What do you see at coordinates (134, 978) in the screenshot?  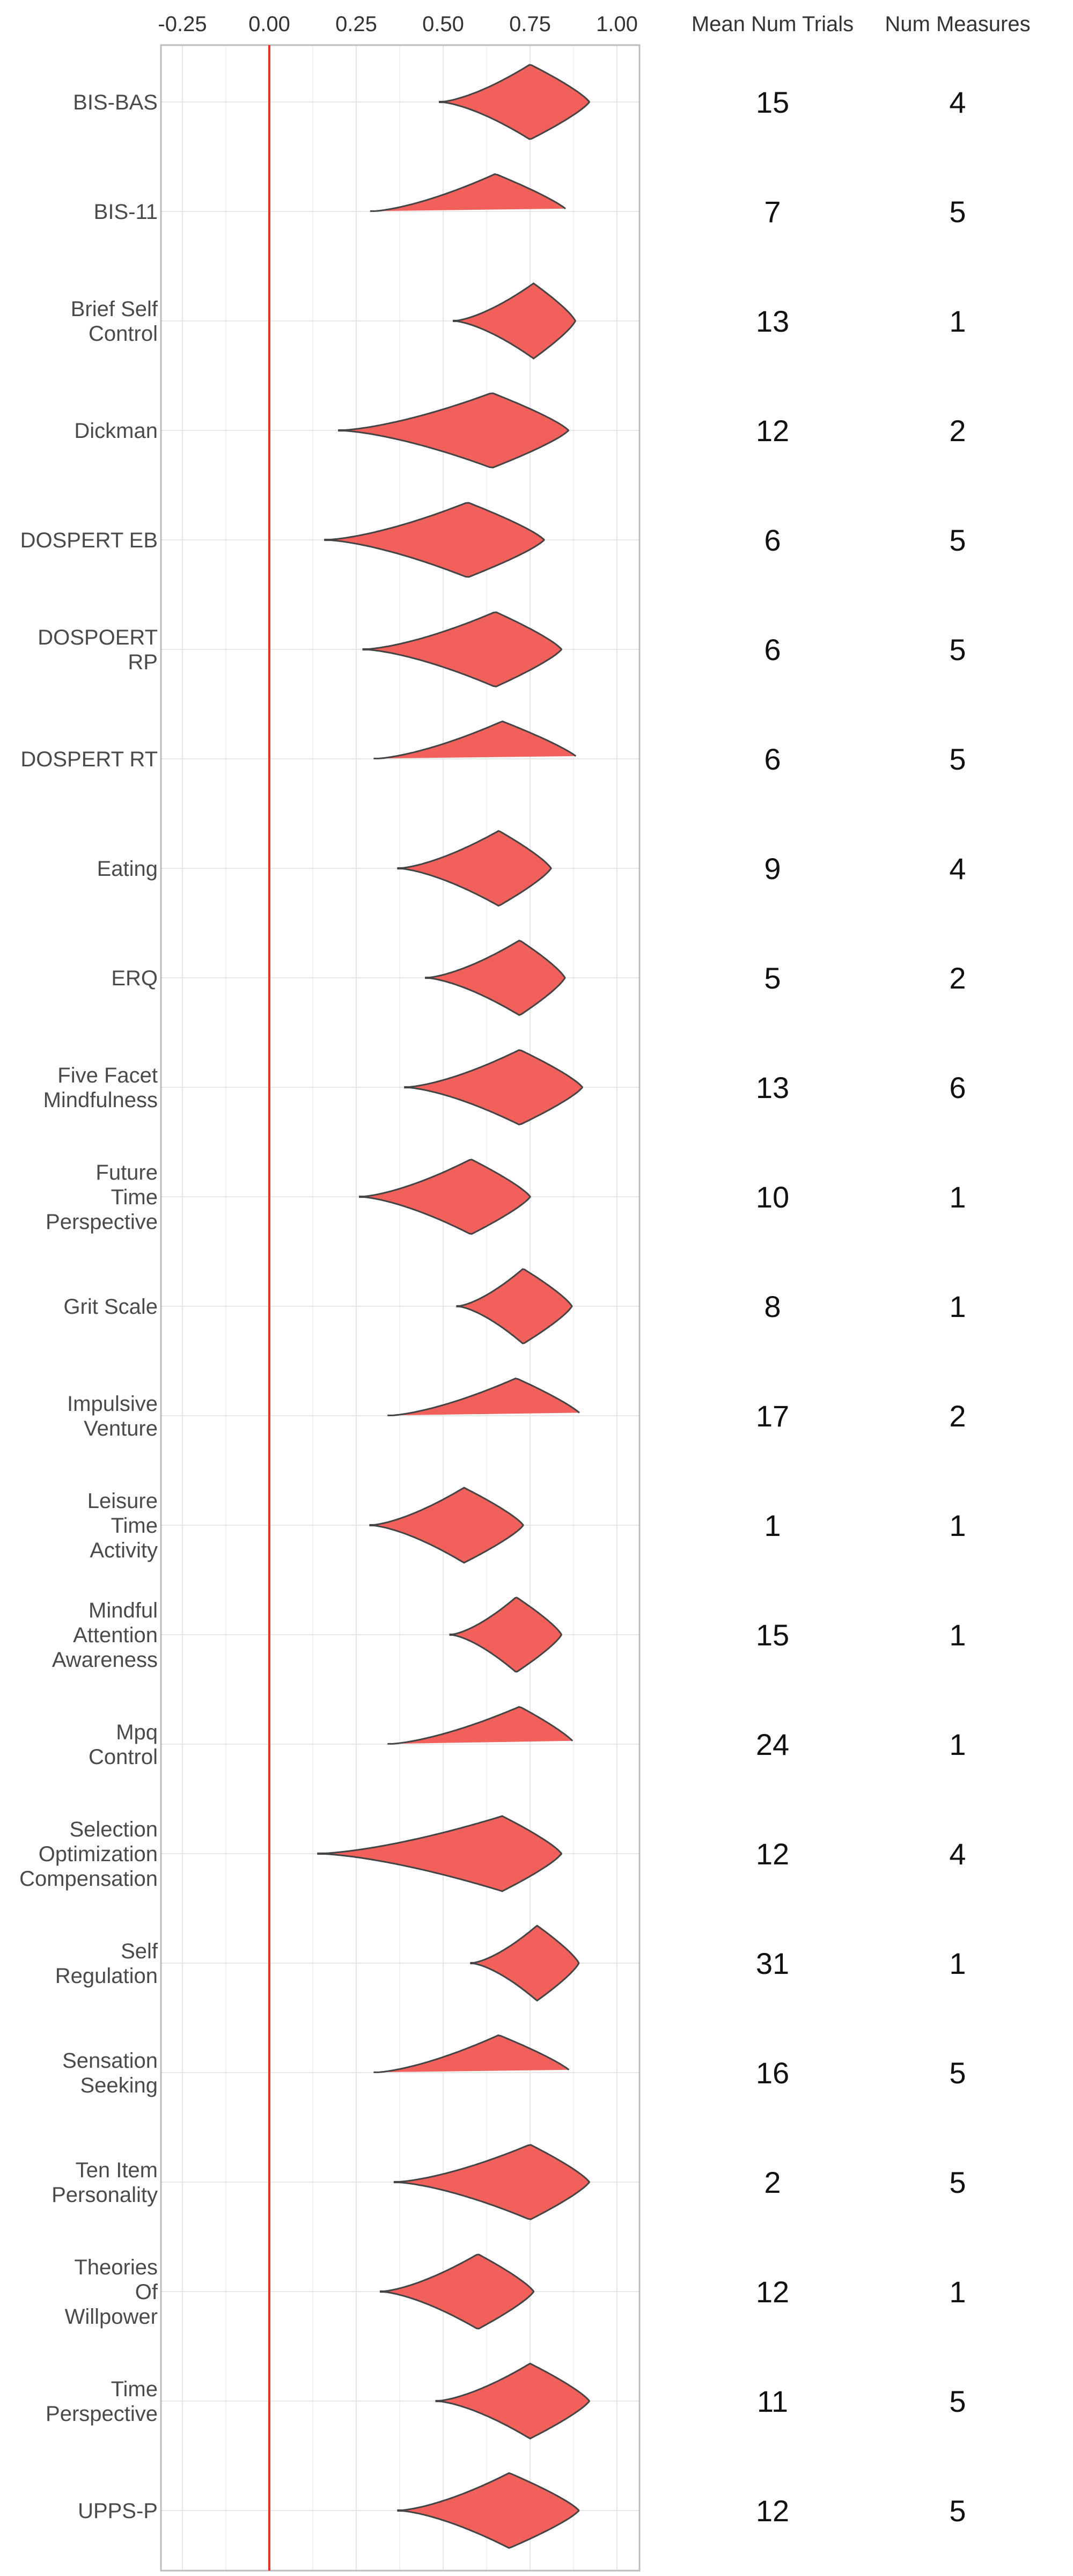 I see `category-label: ERQ` at bounding box center [134, 978].